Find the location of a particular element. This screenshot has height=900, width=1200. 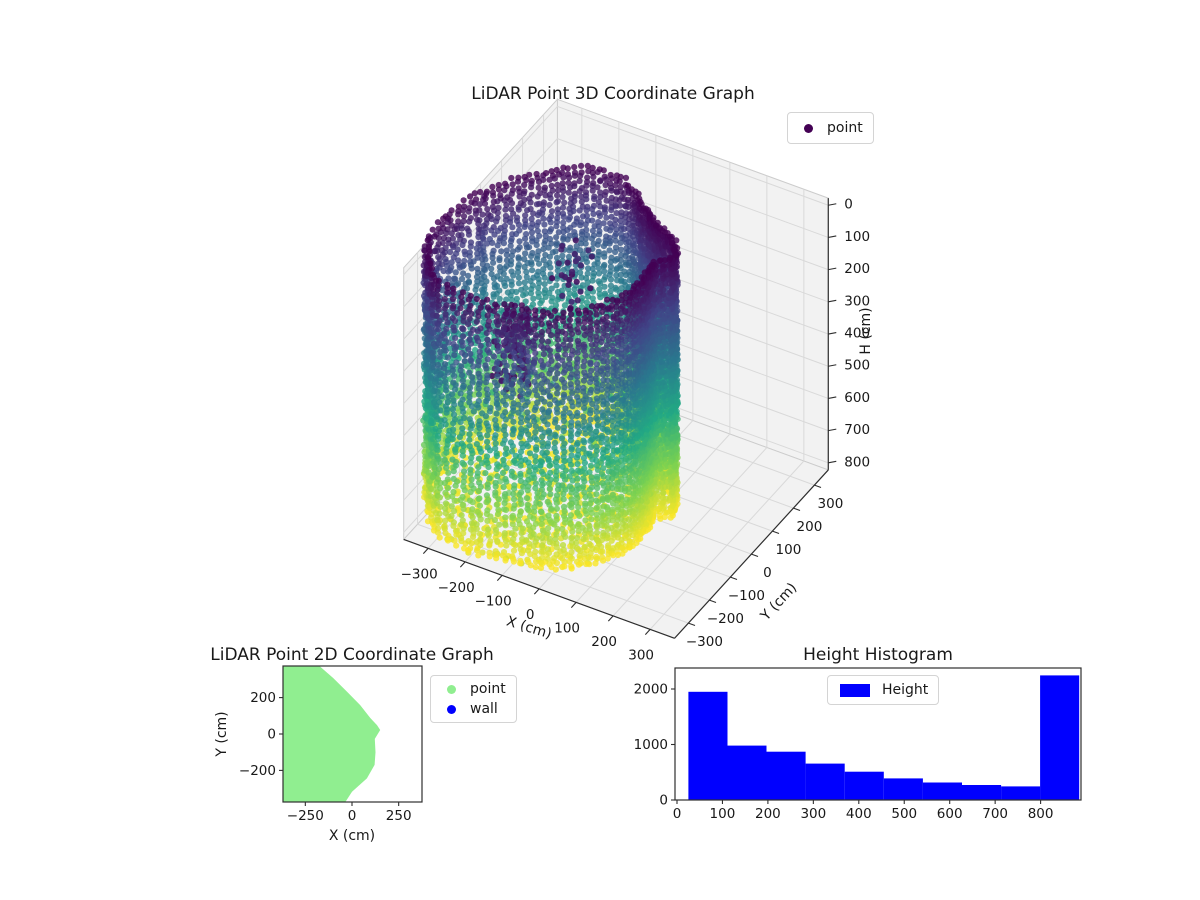

plot3d-title: LiDAR Point 3D Coordinate Graph is located at coordinates (613, 94).